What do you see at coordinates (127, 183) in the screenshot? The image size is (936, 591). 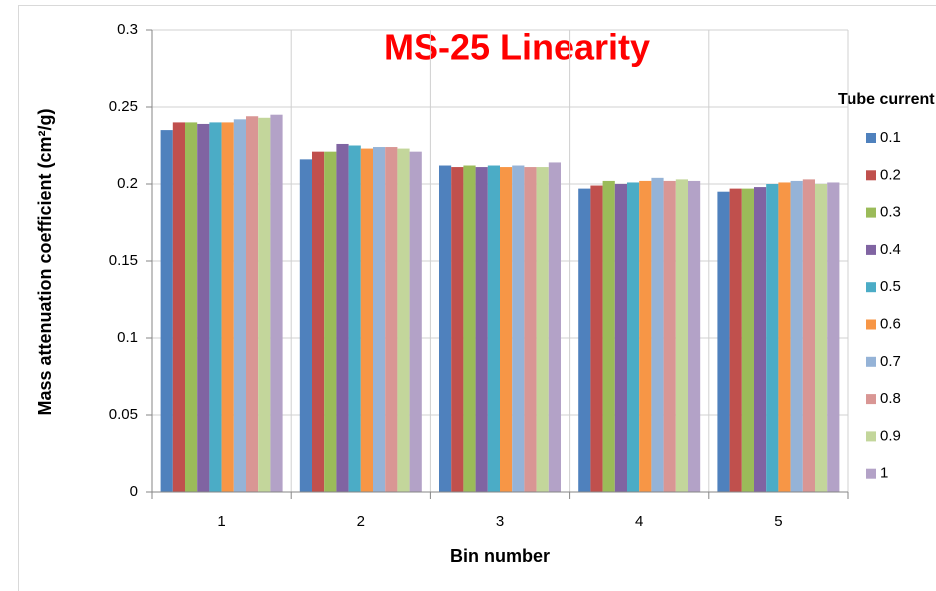 I see `y-tick-label: 0.2` at bounding box center [127, 183].